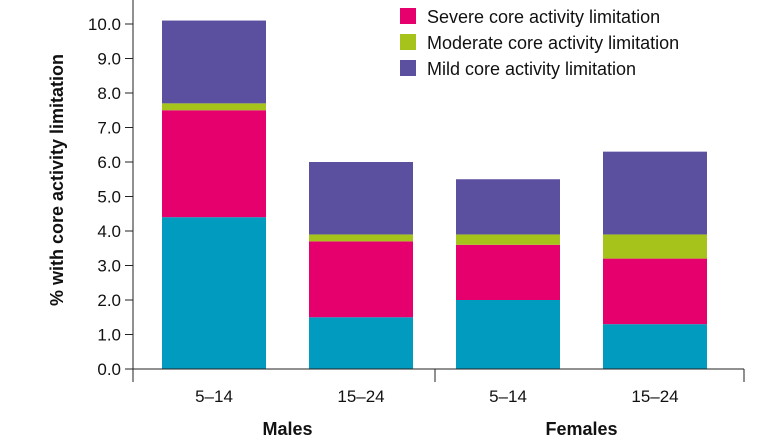 The width and height of the screenshot is (777, 445). I want to click on y-tick-label-1: 1.0, so click(109, 335).